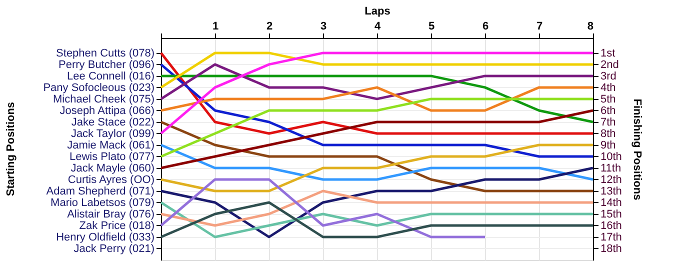 The width and height of the screenshot is (700, 270). What do you see at coordinates (112, 168) in the screenshot?
I see `category-label: Jack Mayle (060)` at bounding box center [112, 168].